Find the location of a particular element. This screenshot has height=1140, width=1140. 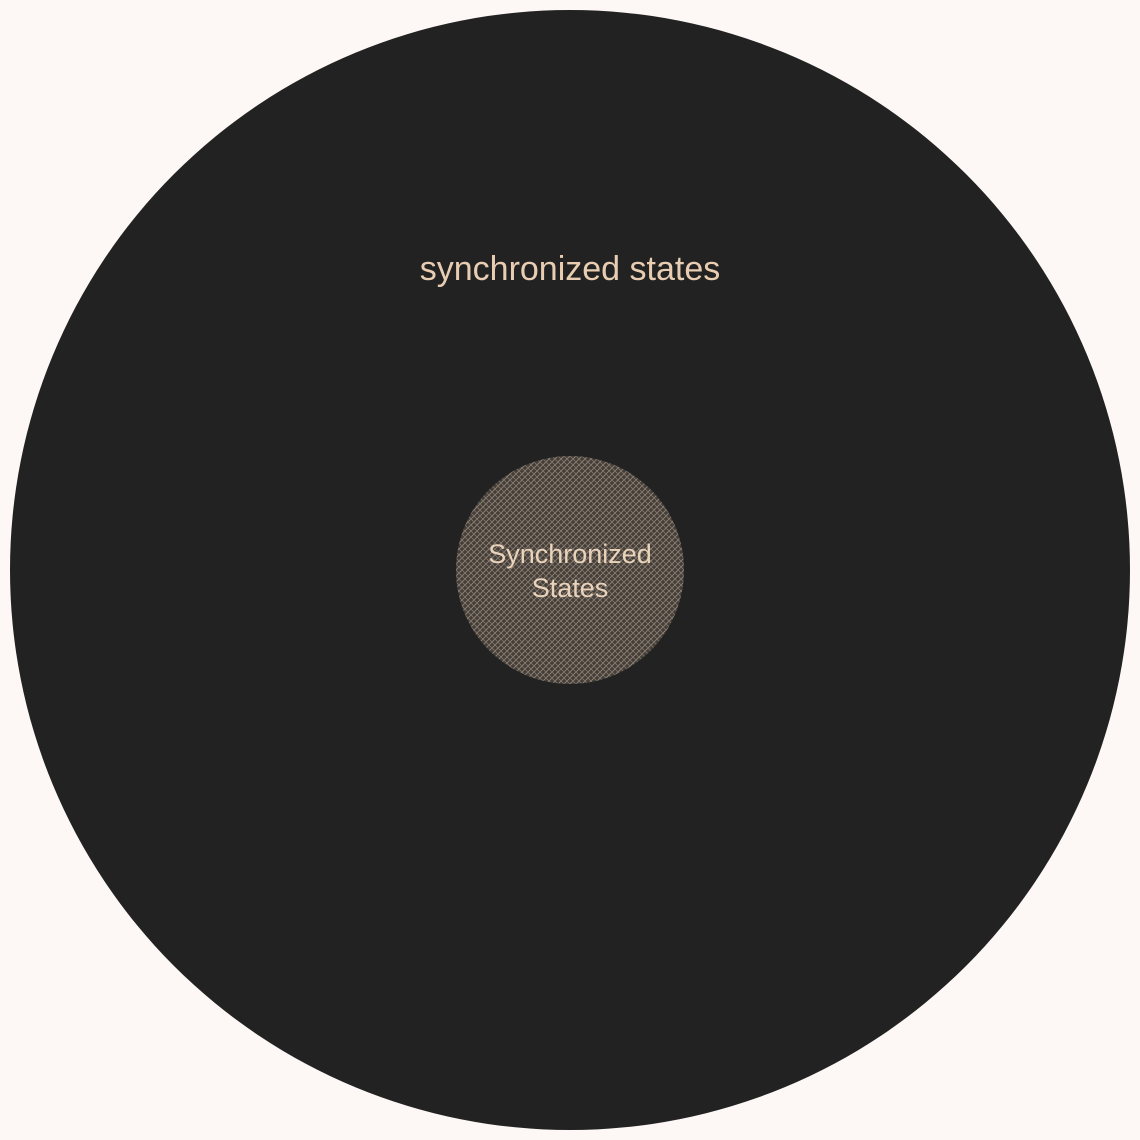

inner-circle-label-line2: States is located at coordinates (570, 588).